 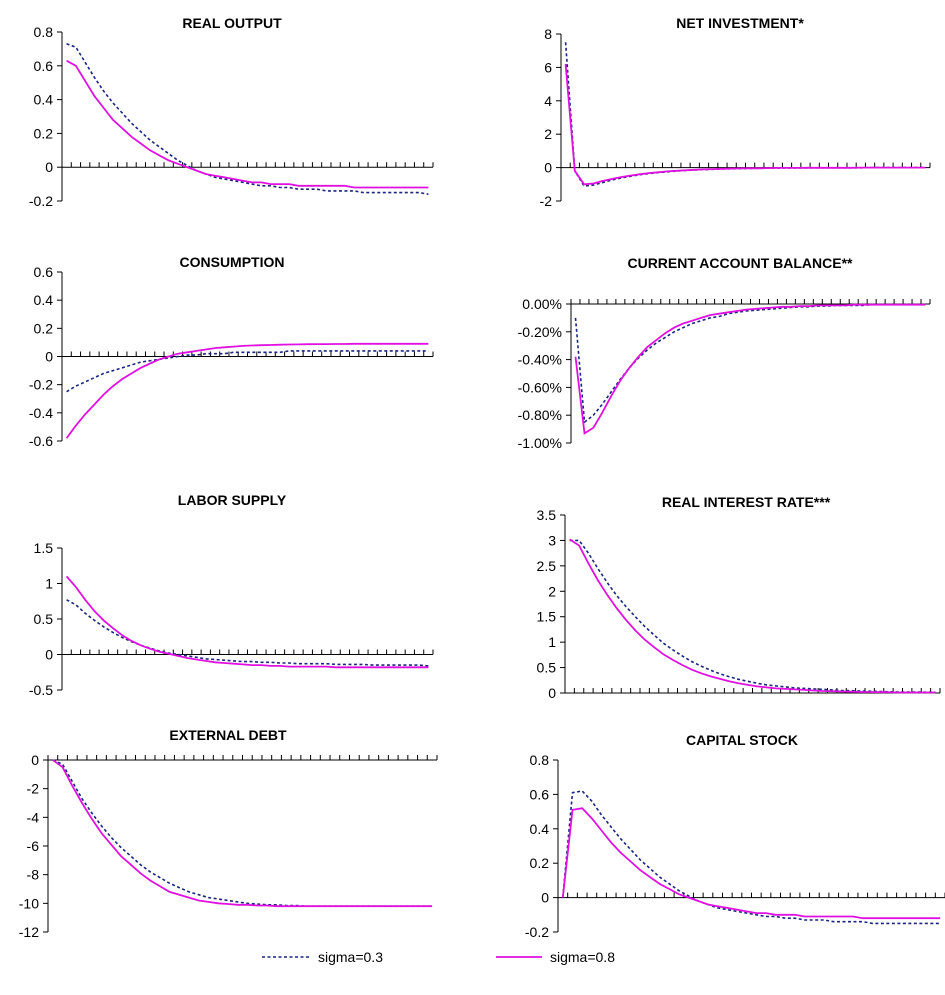 I want to click on chart-panel: CAPITAL STOCK 0.8 0.6 0.4 0.2 0 -0.2, so click(x=735, y=836).